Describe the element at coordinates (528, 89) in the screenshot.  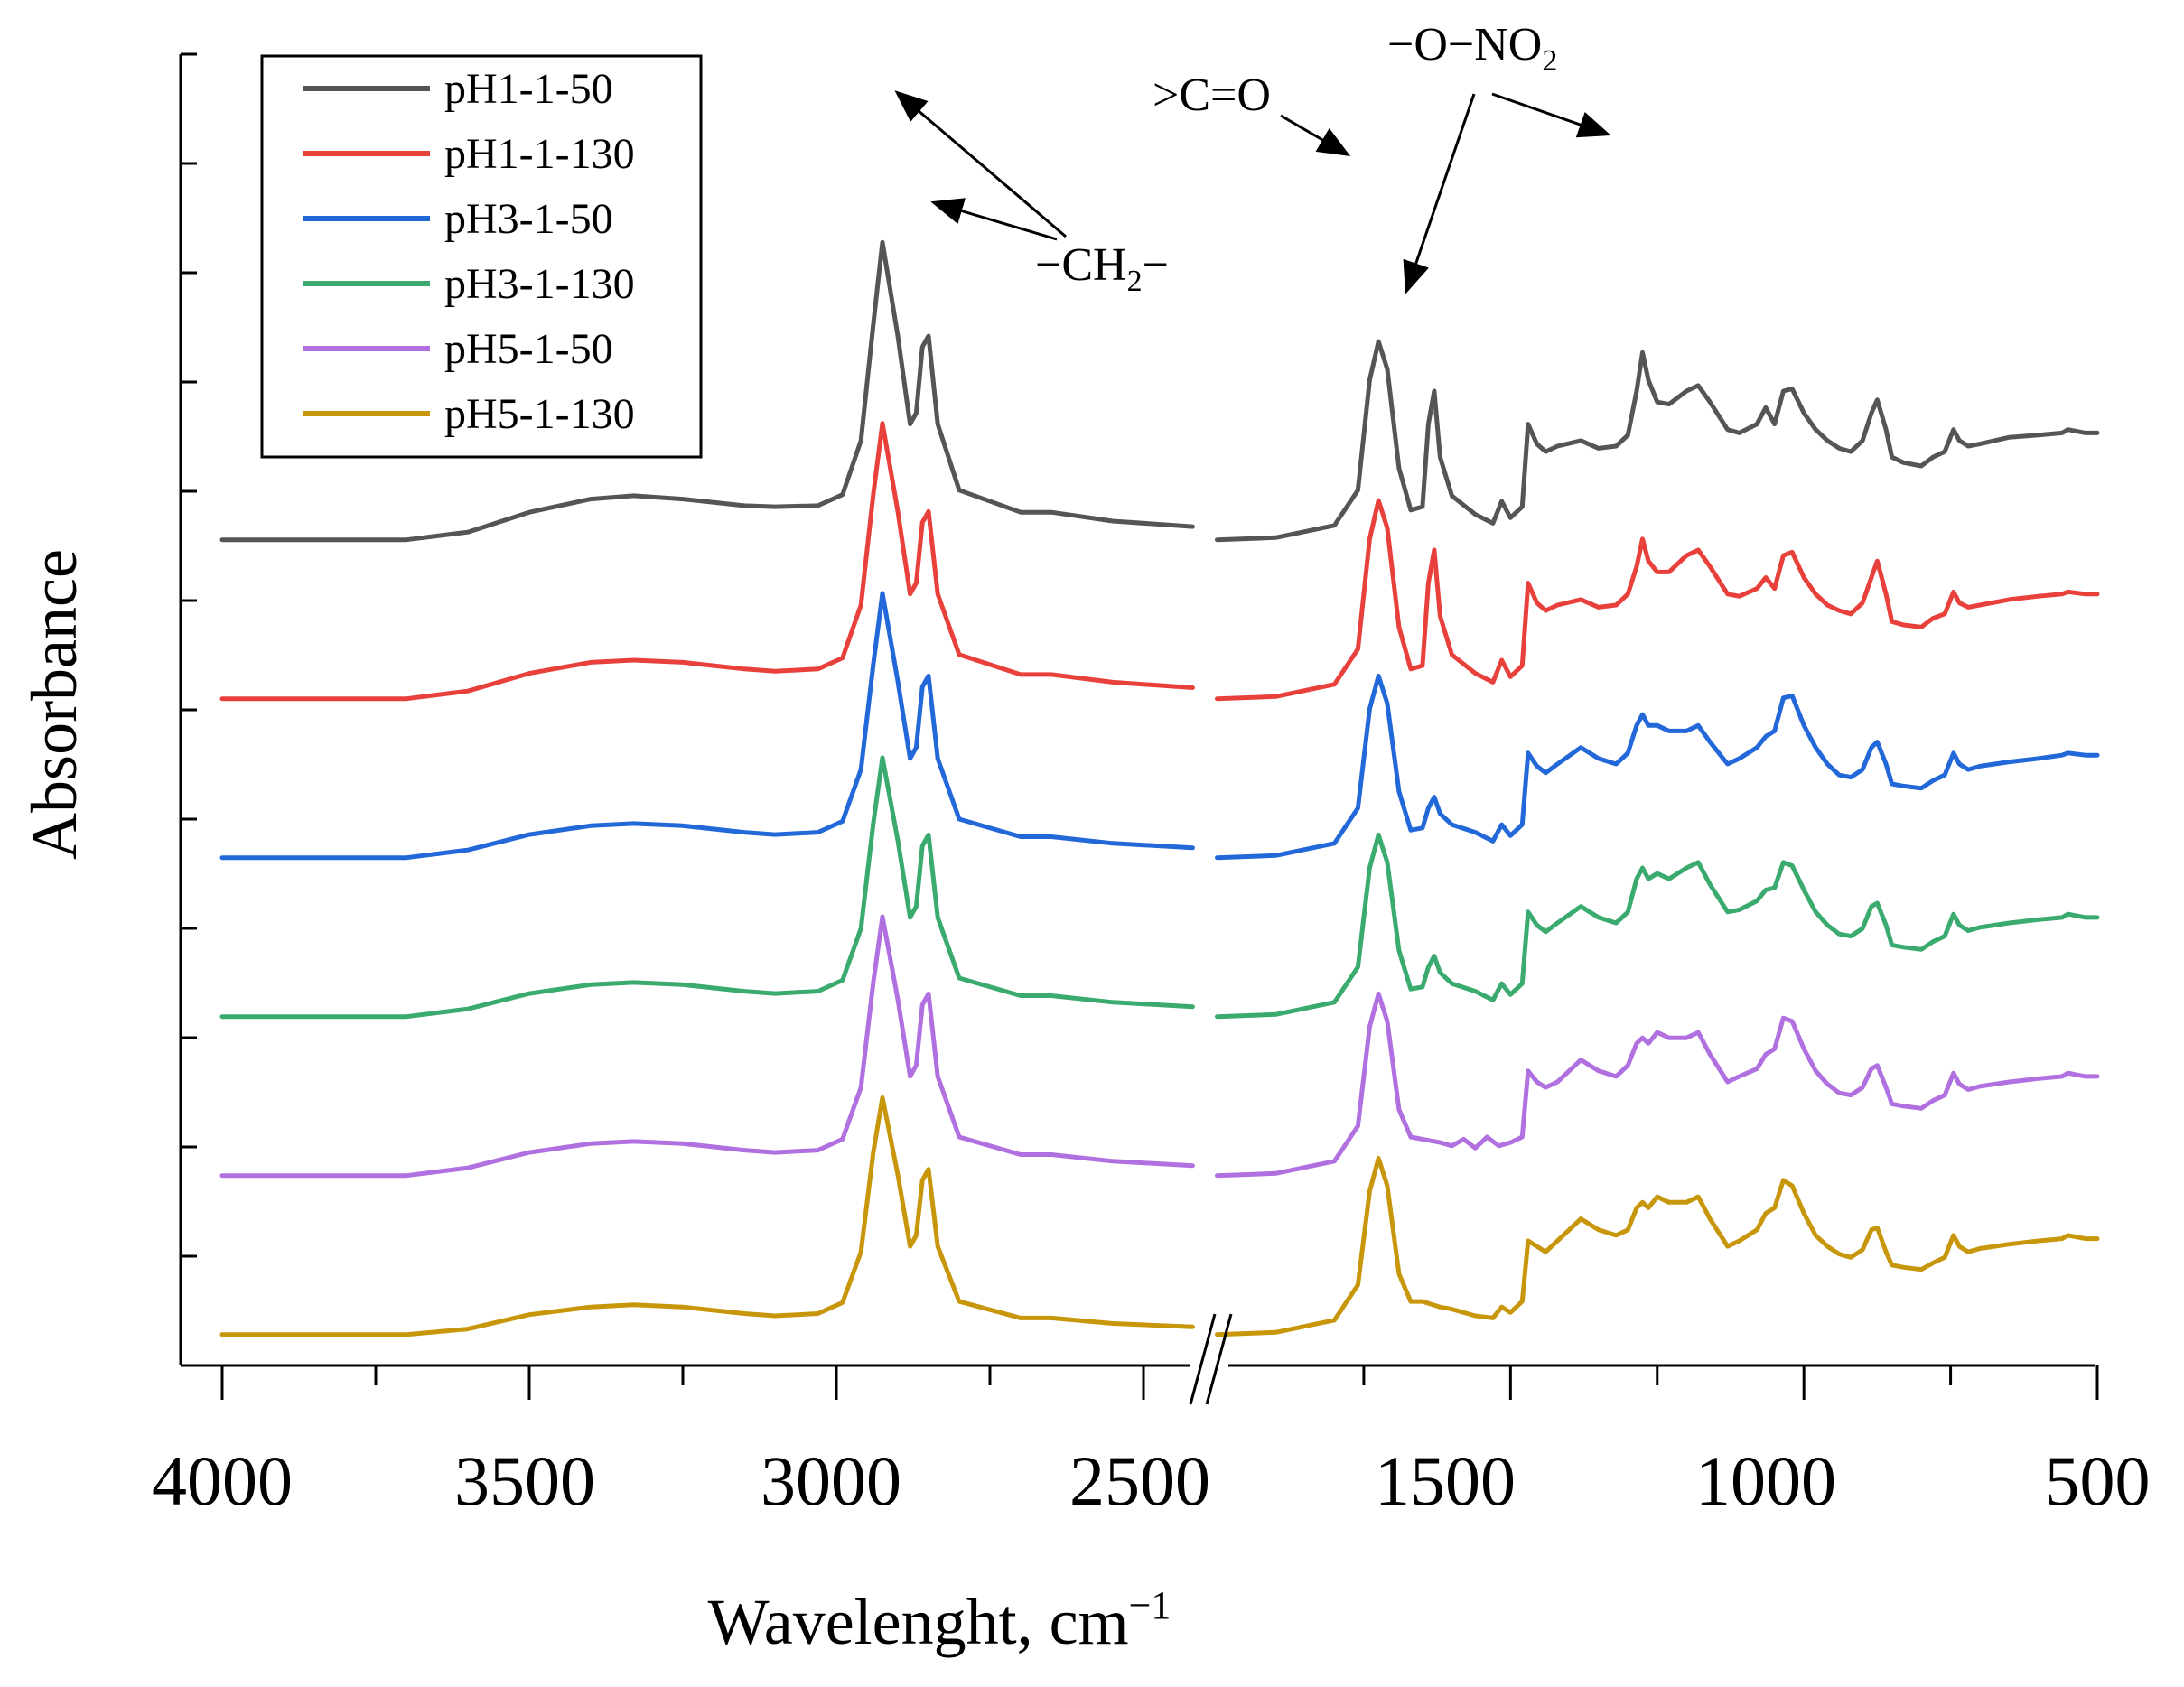
I see `legend-label-pH1-1-50: pH1-1-50` at that location.